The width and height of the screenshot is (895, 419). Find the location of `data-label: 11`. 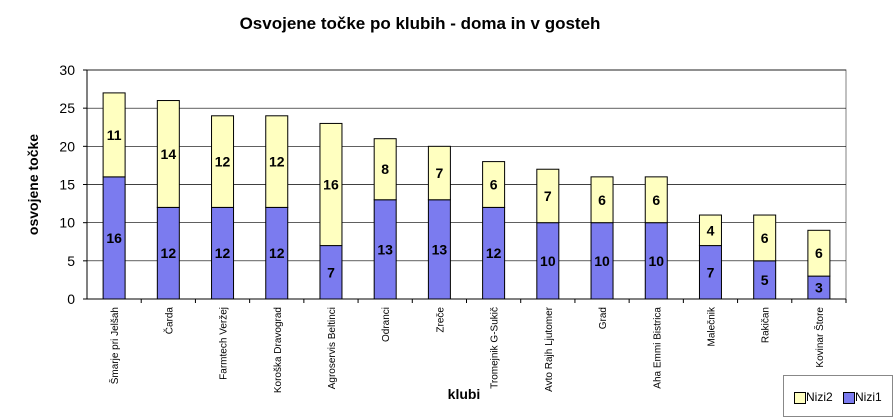

data-label: 11 is located at coordinates (114, 135).